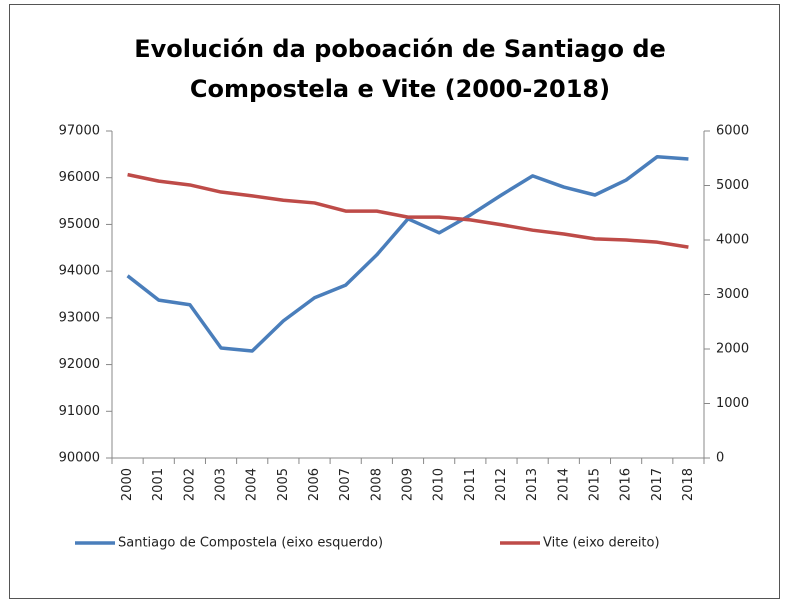  Describe the element at coordinates (732, 294) in the screenshot. I see `y2-tick-label: 3000` at that location.